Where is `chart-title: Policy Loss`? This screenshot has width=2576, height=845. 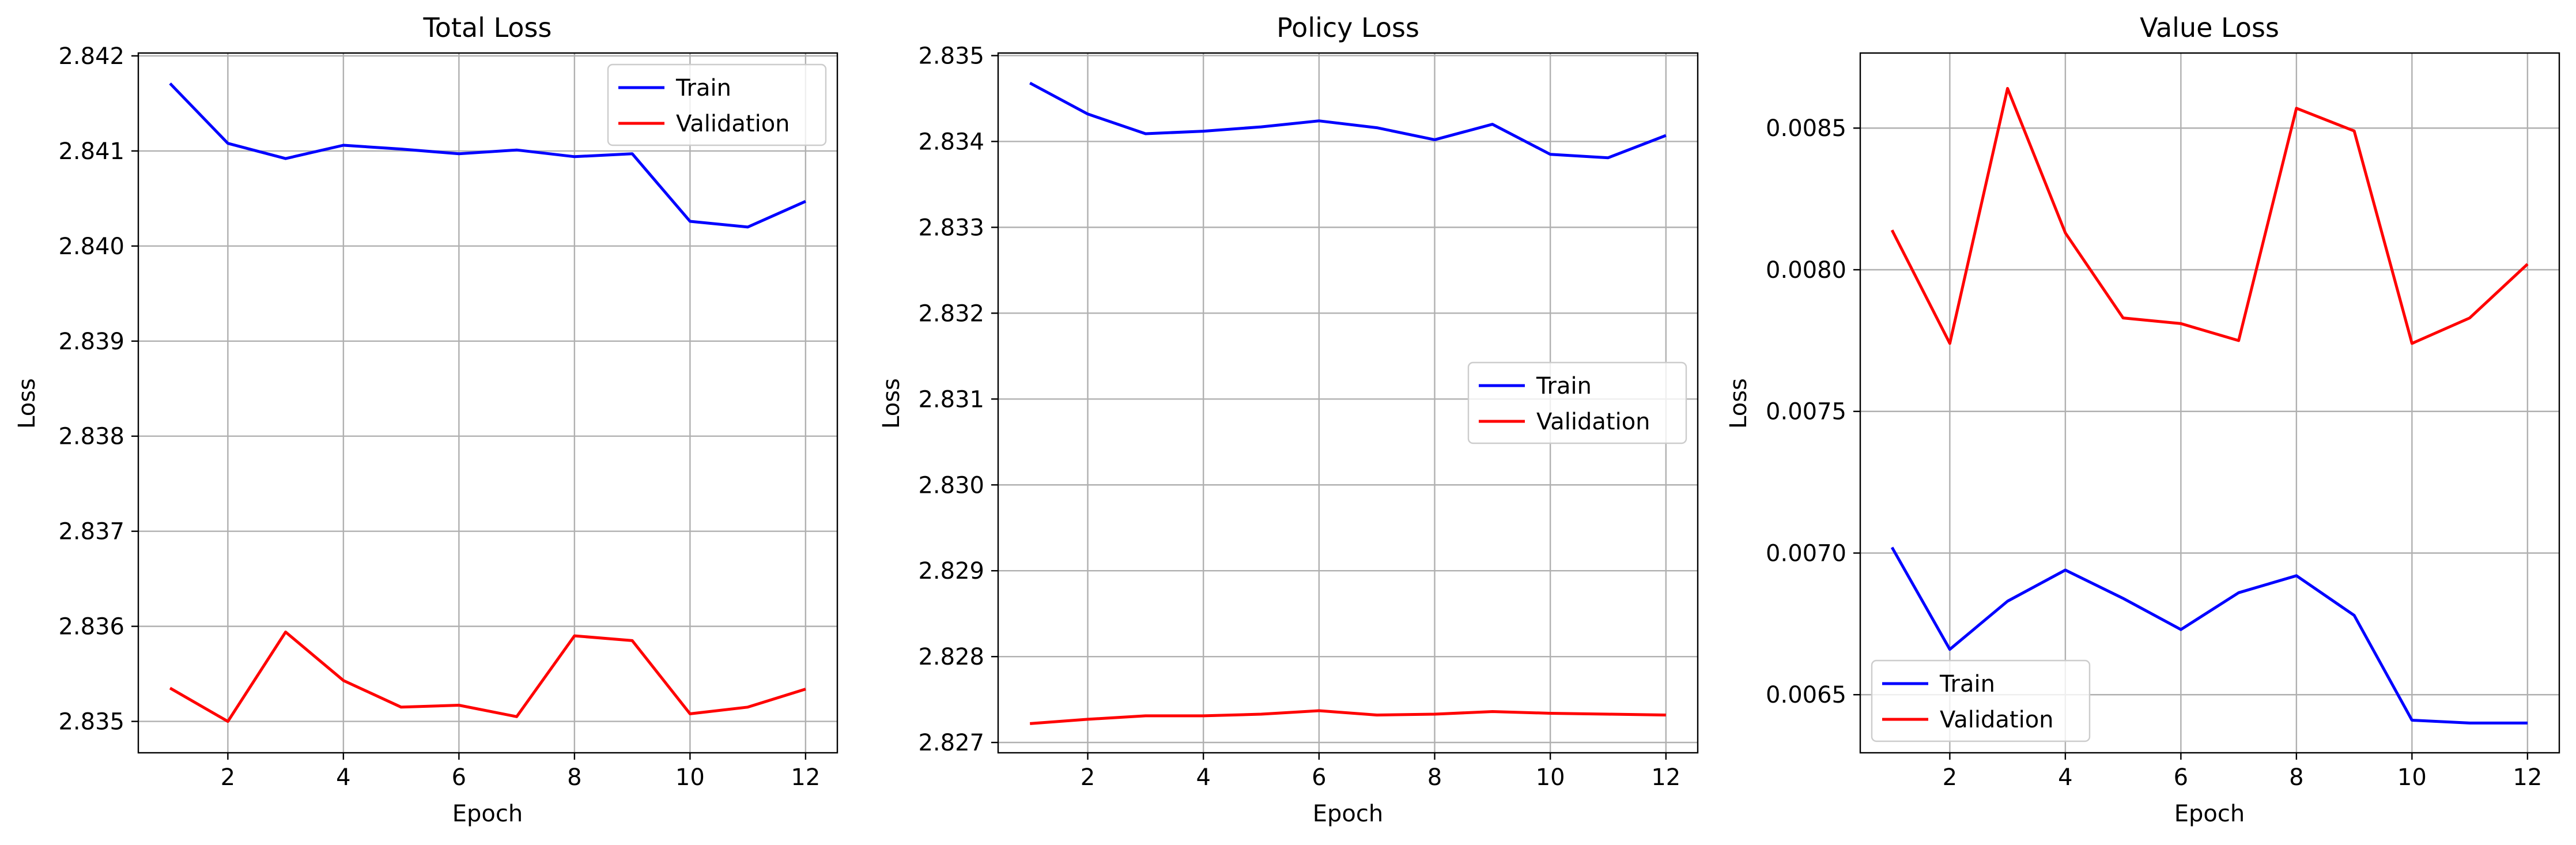
chart-title: Policy Loss is located at coordinates (1347, 27).